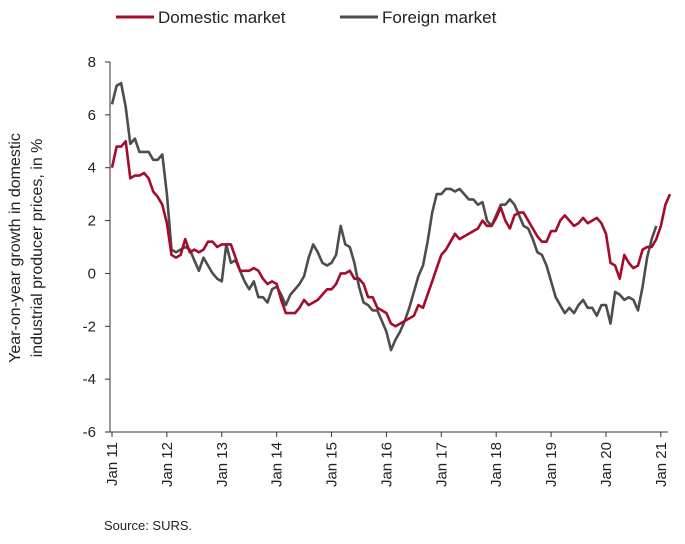 This screenshot has width=685, height=544. Describe the element at coordinates (167, 464) in the screenshot. I see `x-tick-label: Jan 12` at that location.